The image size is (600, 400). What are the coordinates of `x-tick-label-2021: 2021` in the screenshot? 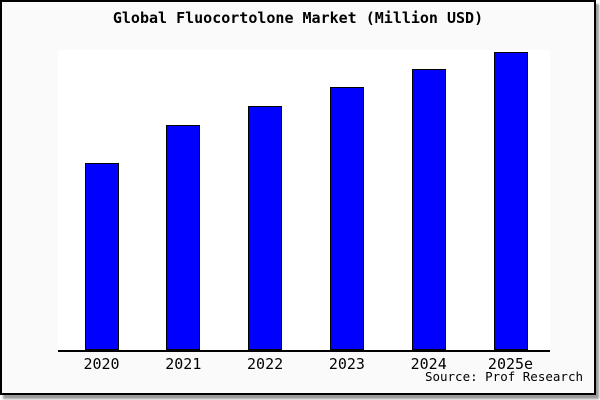 It's located at (183, 364).